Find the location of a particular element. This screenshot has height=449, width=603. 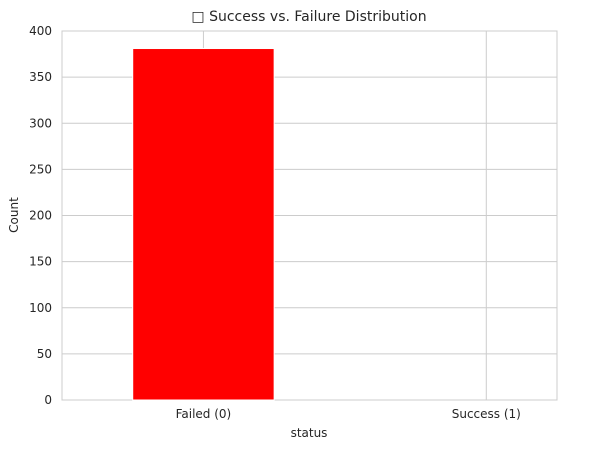

y-tick-labels: 0 50 100 150 200 250 300 350 400 is located at coordinates (40, 215).